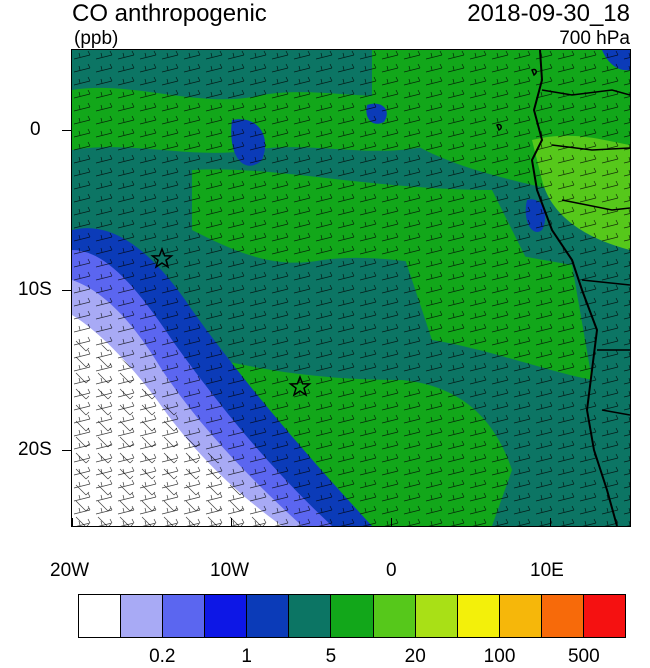  I want to click on y-tick-label: 0, so click(35, 129).